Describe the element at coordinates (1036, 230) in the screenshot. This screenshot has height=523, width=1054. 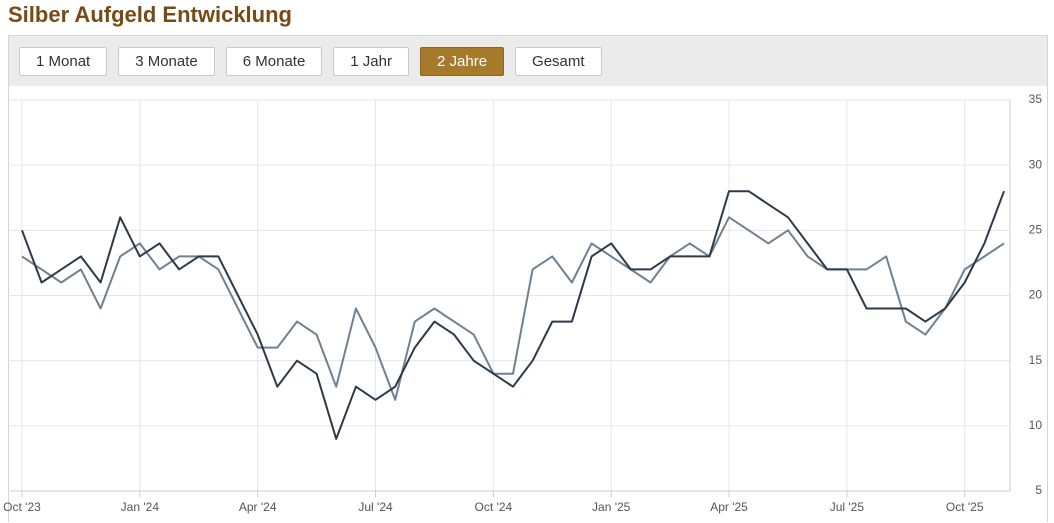
I see `y-tick-label: 25` at that location.